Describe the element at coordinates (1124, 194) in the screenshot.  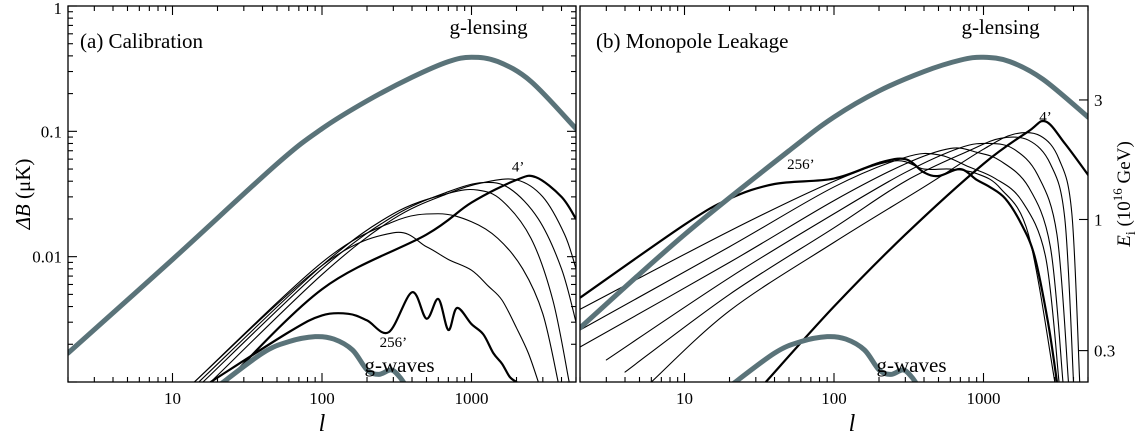
I see `y-axis-label-right: Ei (1016 GeV)` at that location.